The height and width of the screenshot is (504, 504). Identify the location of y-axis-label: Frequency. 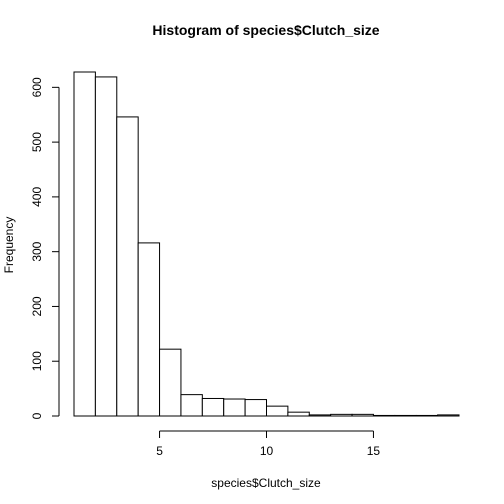
(9, 245).